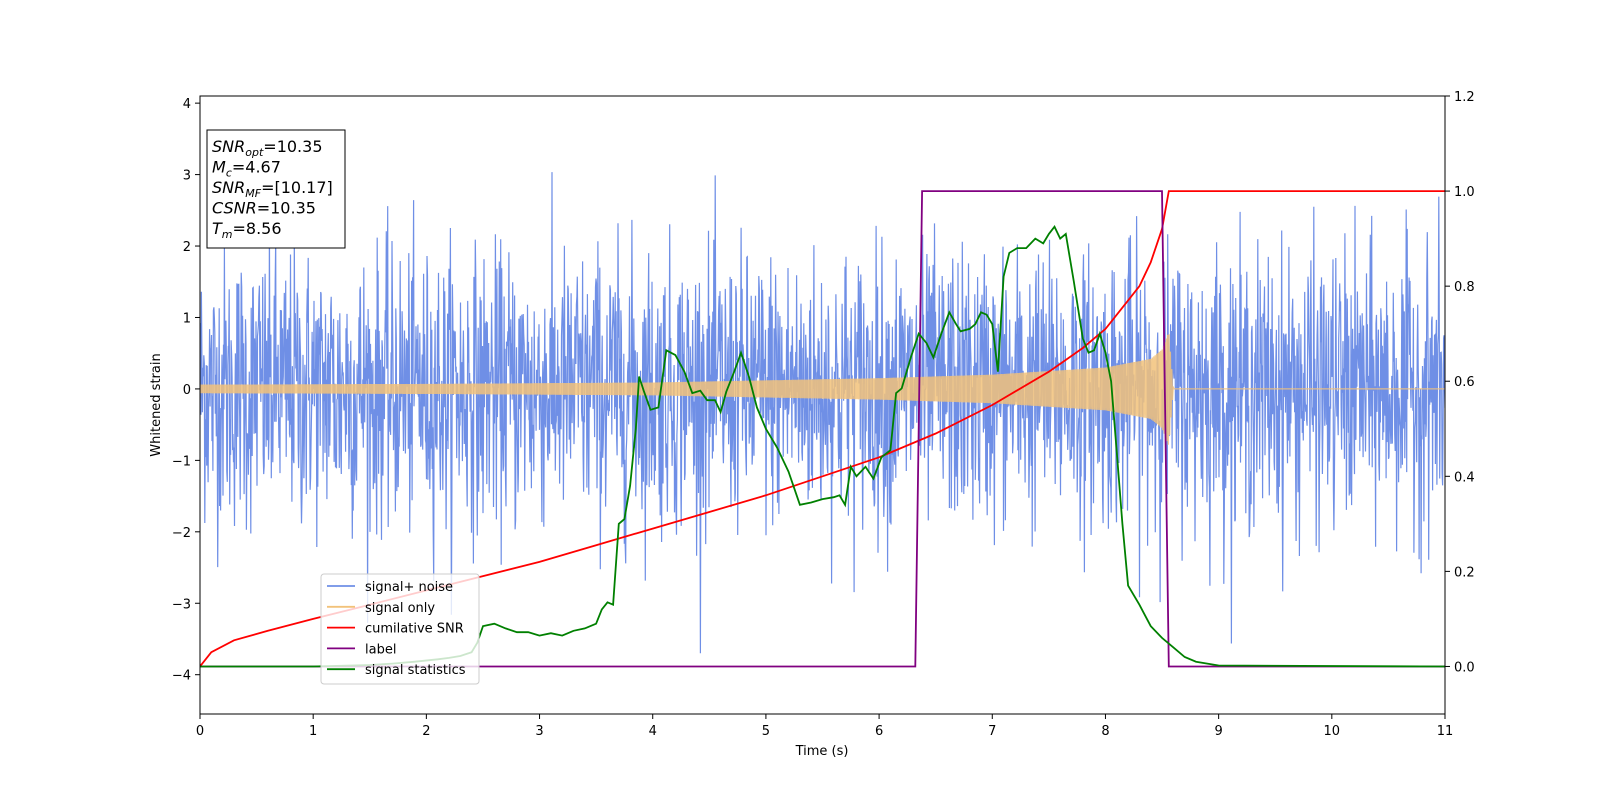 This screenshot has width=1600, height=800. I want to click on legend-label: signal+ noise, so click(409, 587).